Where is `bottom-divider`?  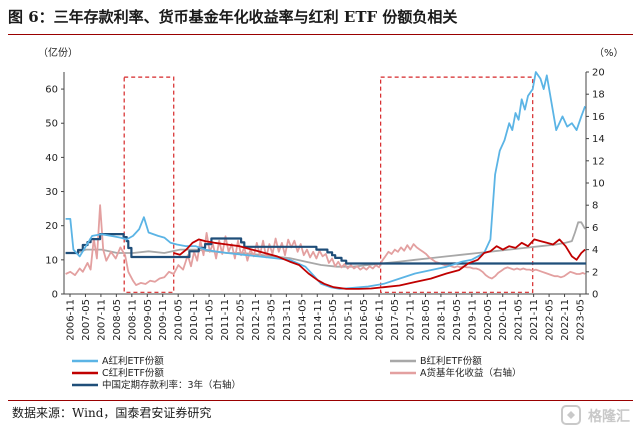 bottom-divider is located at coordinates (320, 400).